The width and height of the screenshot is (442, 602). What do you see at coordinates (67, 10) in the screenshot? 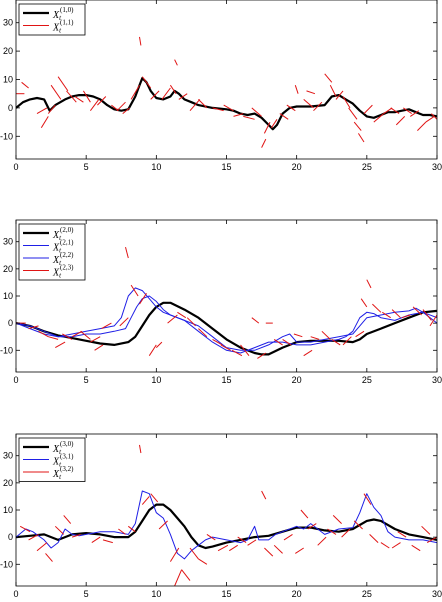
I see `legend-label-sup: (1,0)` at bounding box center [67, 10].